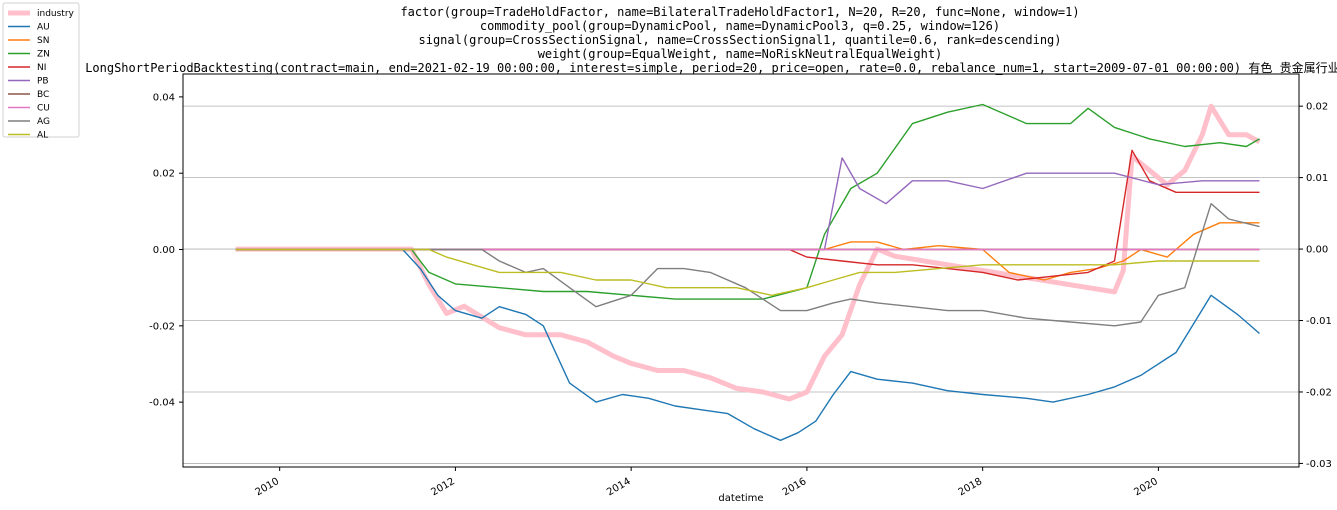  I want to click on y-left-tick-label: -0.04, so click(162, 403).